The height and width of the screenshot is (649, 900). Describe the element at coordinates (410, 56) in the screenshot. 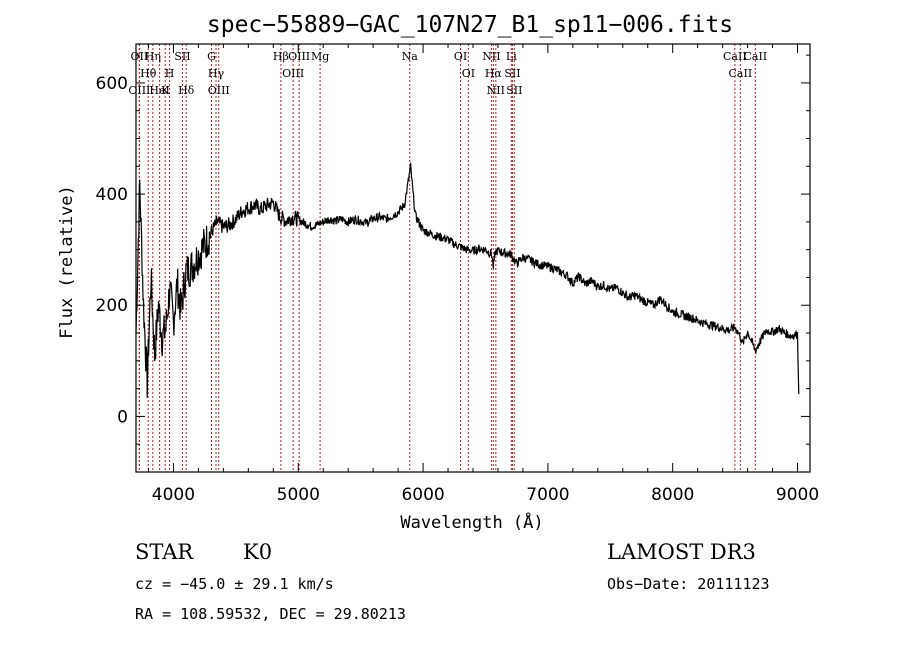

I see `spectral-line-label: Na` at that location.